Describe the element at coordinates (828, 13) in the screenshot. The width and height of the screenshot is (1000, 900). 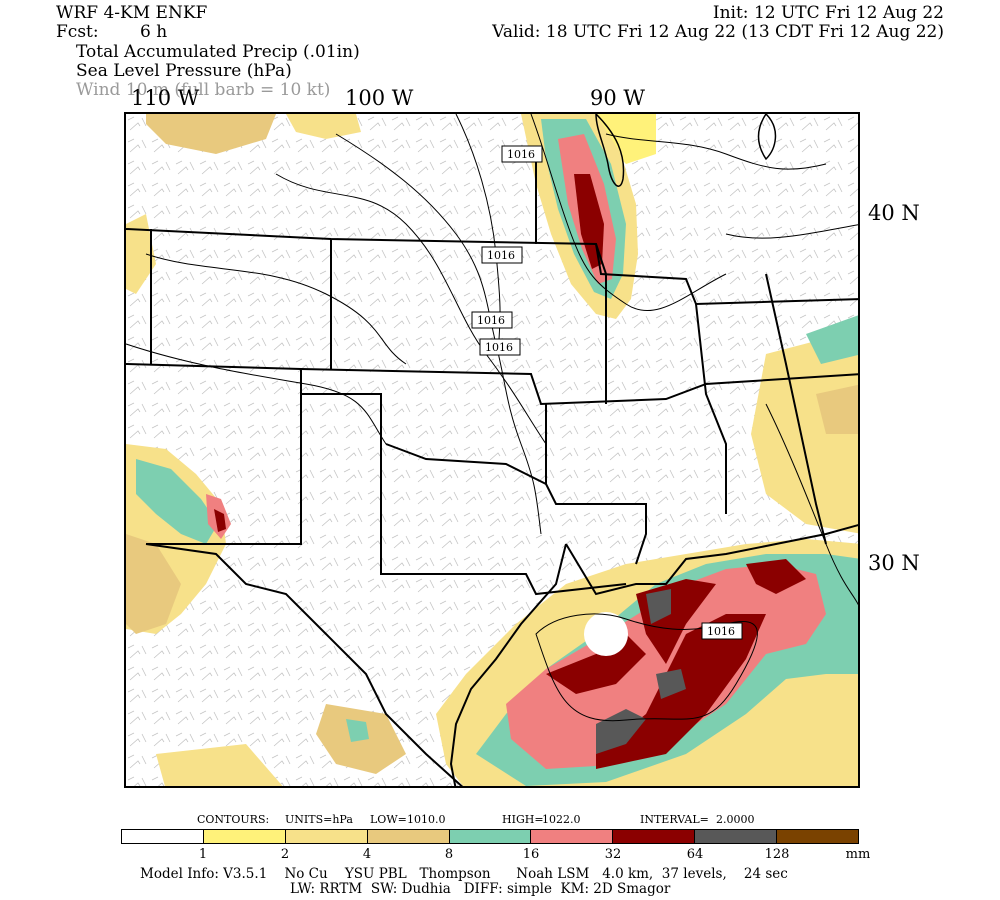
I see `init-time: Init: 12 UTC Fri 12 Aug 22` at that location.